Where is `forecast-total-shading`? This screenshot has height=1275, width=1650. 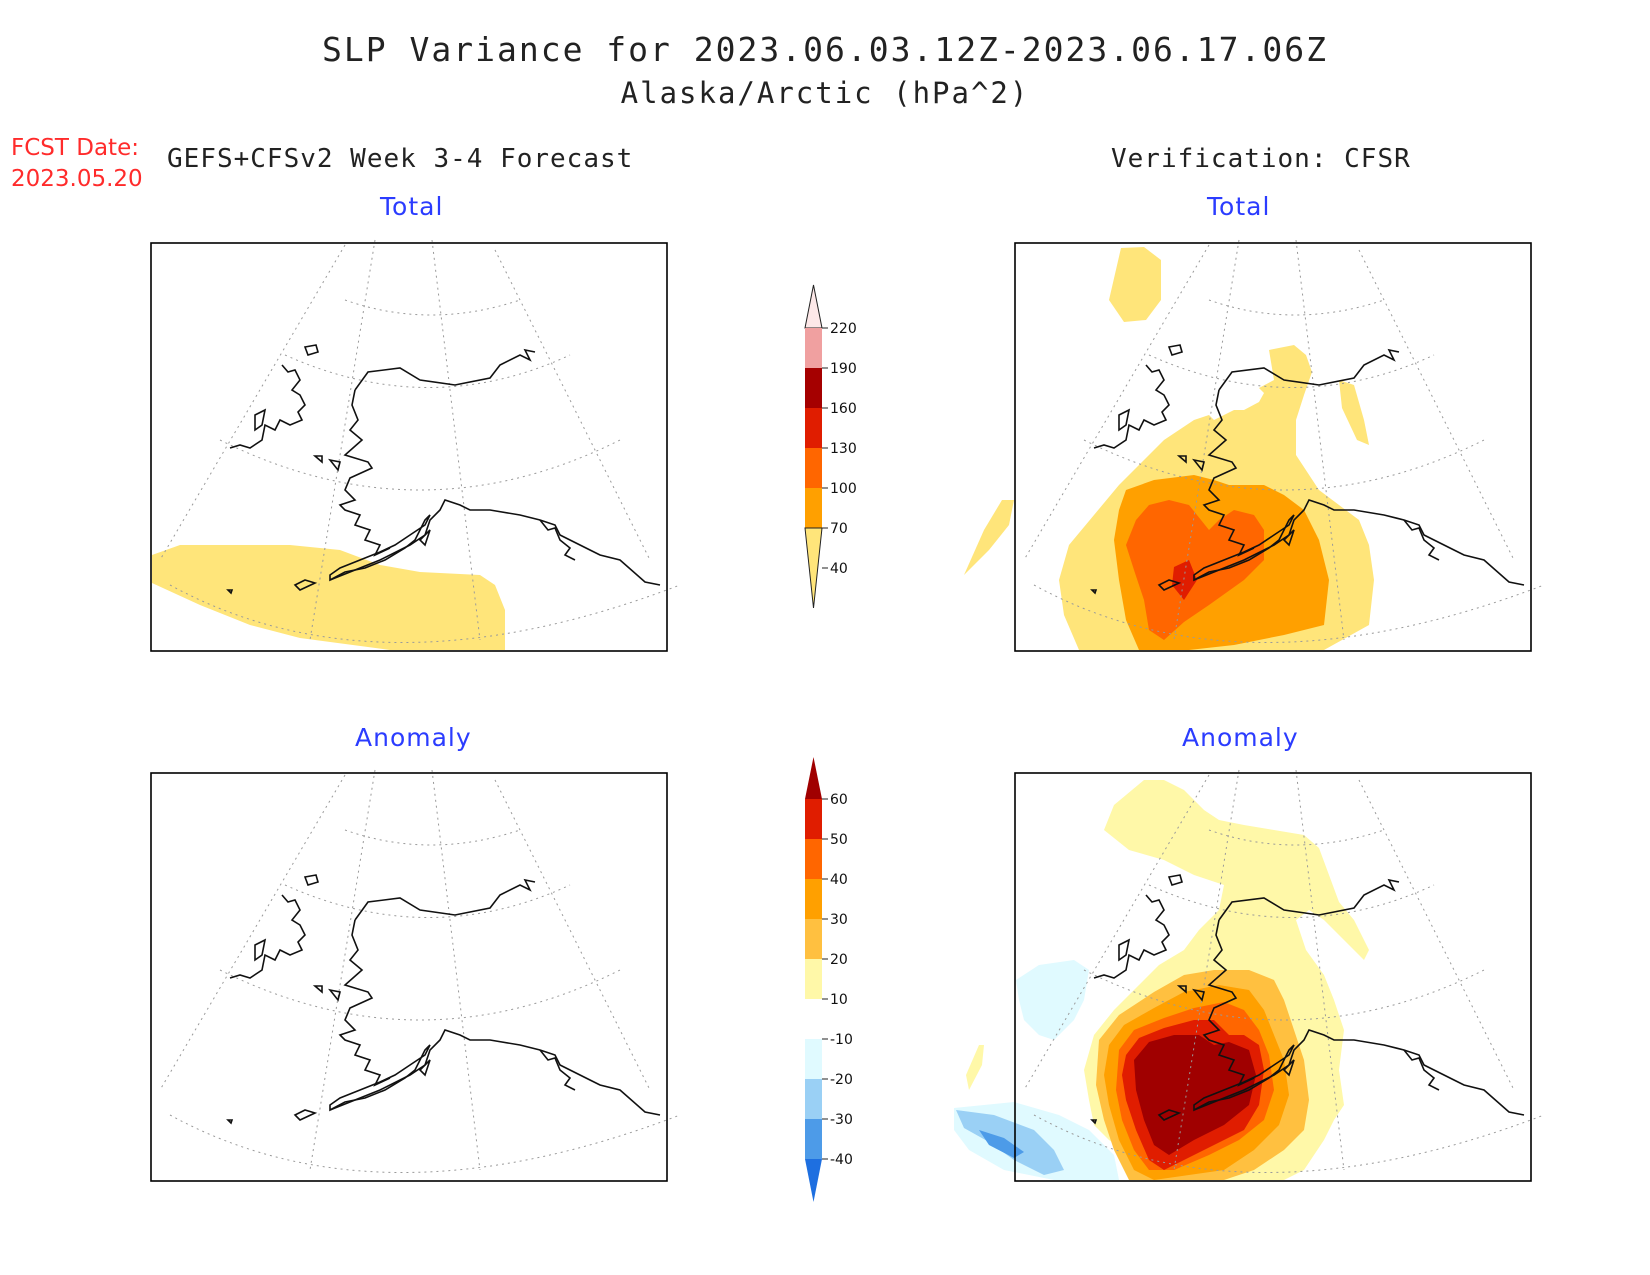 forecast-total-shading is located at coordinates (328, 597).